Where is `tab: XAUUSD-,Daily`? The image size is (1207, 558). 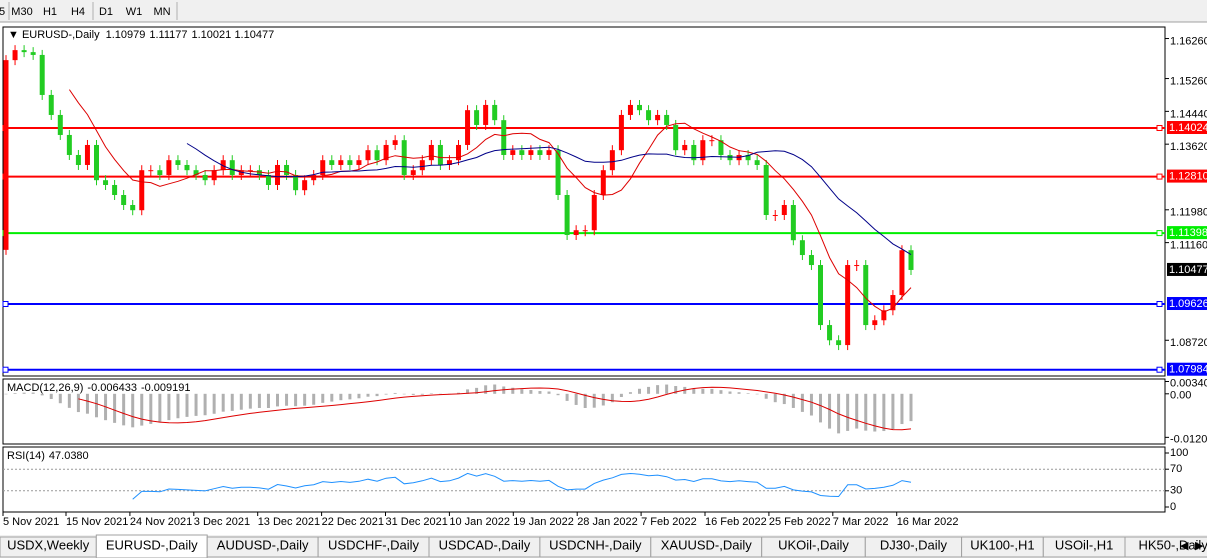
tab: XAUUSD-,Daily is located at coordinates (706, 547).